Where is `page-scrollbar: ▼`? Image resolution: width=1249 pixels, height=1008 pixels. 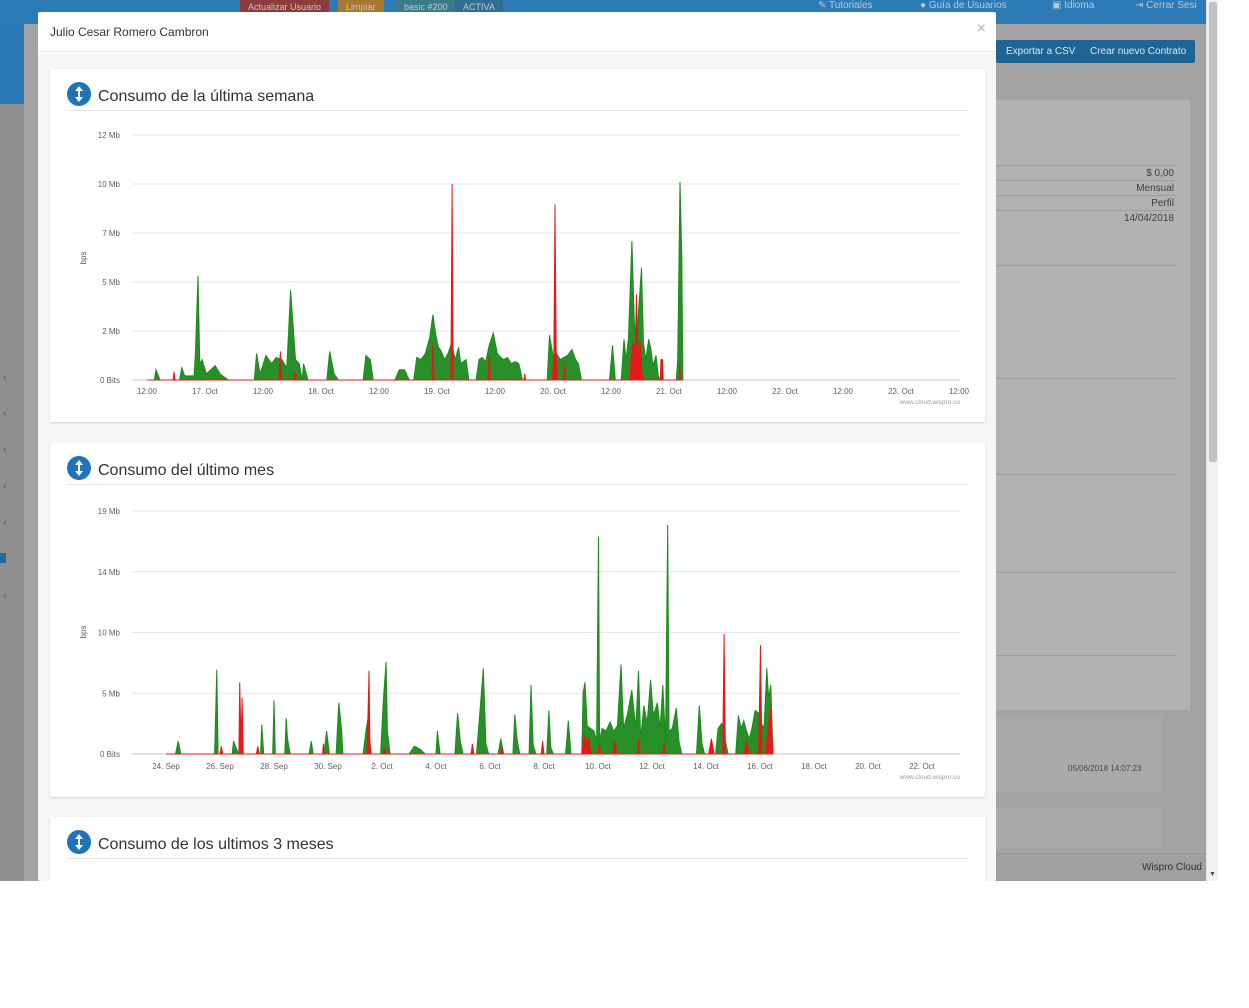
page-scrollbar: ▼ is located at coordinates (1212, 440).